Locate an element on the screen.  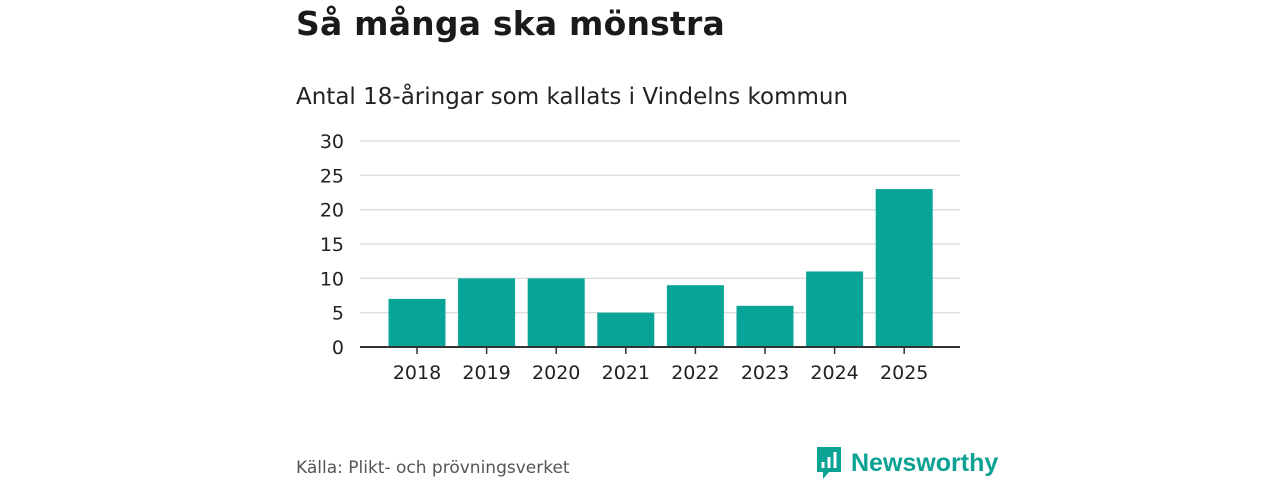
bar-2019 is located at coordinates (487, 312).